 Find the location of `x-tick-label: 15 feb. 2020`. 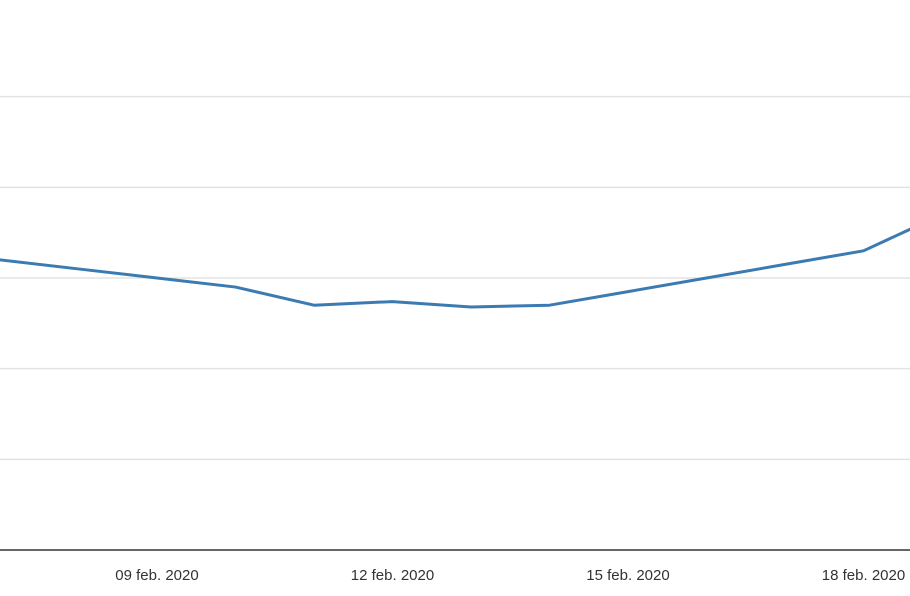

x-tick-label: 15 feb. 2020 is located at coordinates (627, 575).